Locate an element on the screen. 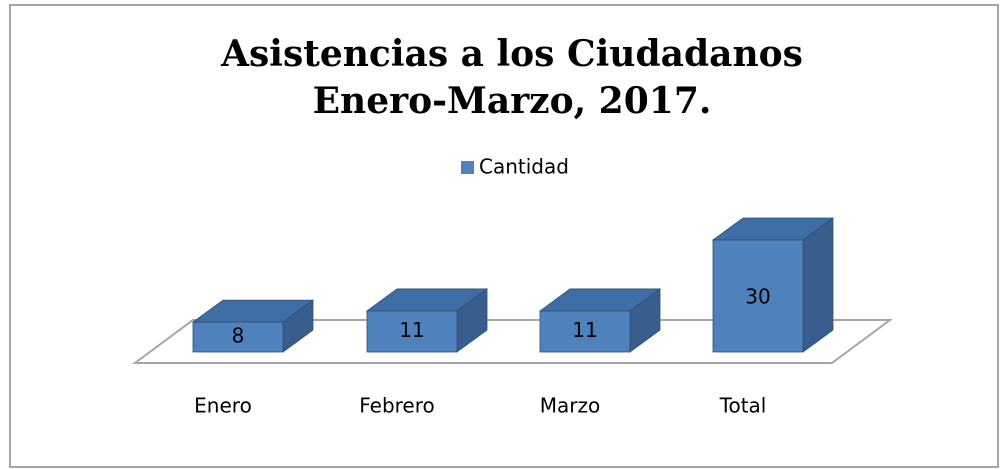 The width and height of the screenshot is (1003, 469). x-tick-label: Total is located at coordinates (743, 406).